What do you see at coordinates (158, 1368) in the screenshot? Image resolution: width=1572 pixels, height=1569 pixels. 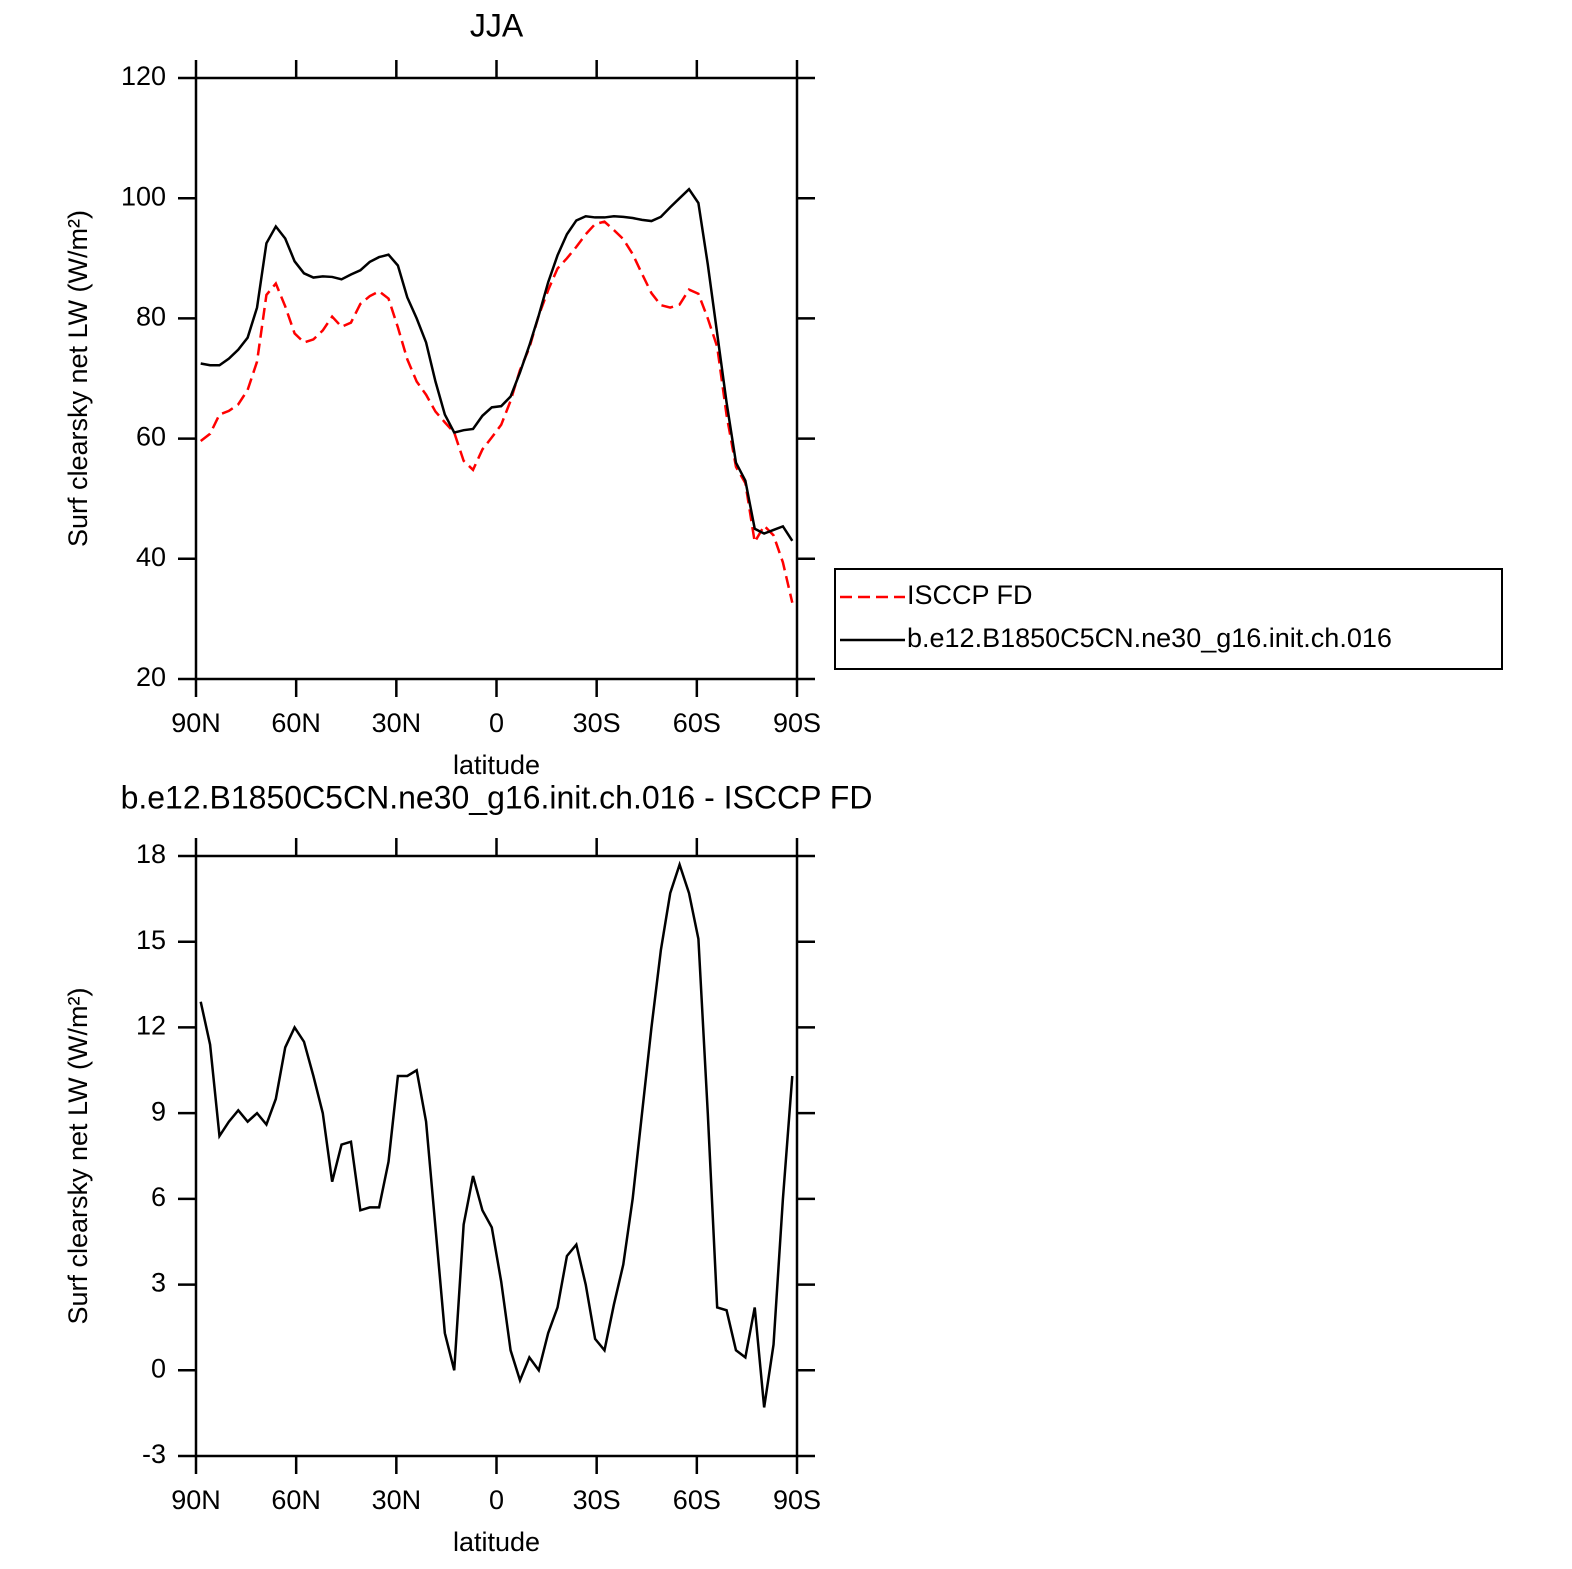 I see `y-tick-label: 0` at bounding box center [158, 1368].